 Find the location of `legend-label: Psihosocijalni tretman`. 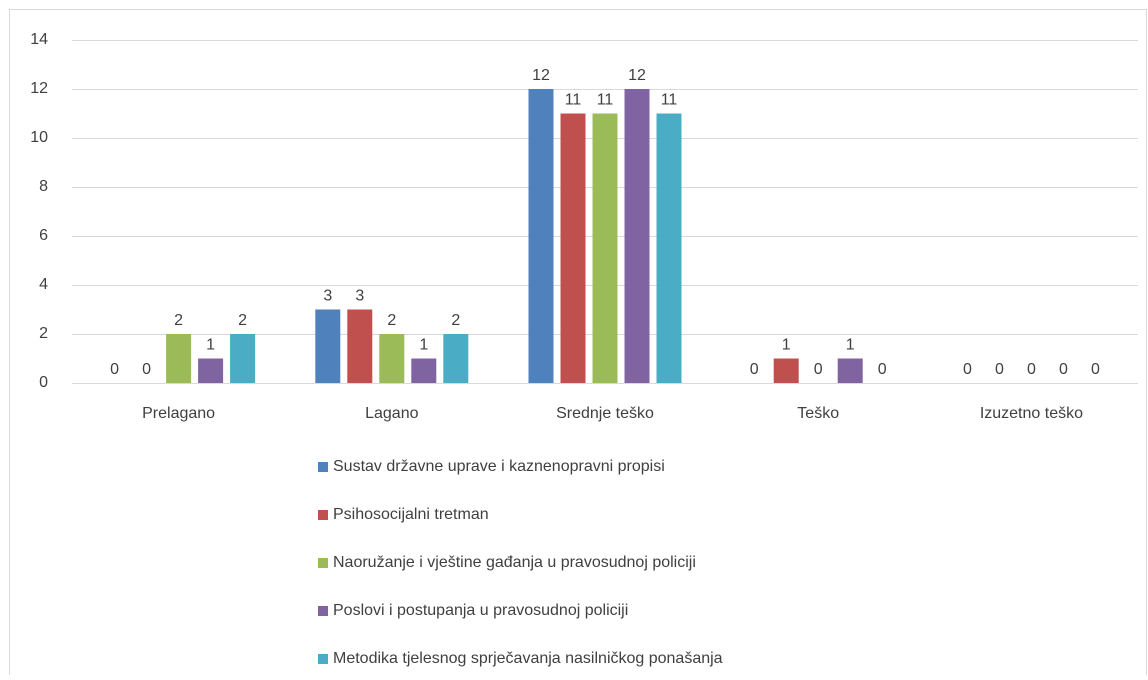

legend-label: Psihosocijalni tretman is located at coordinates (411, 514).